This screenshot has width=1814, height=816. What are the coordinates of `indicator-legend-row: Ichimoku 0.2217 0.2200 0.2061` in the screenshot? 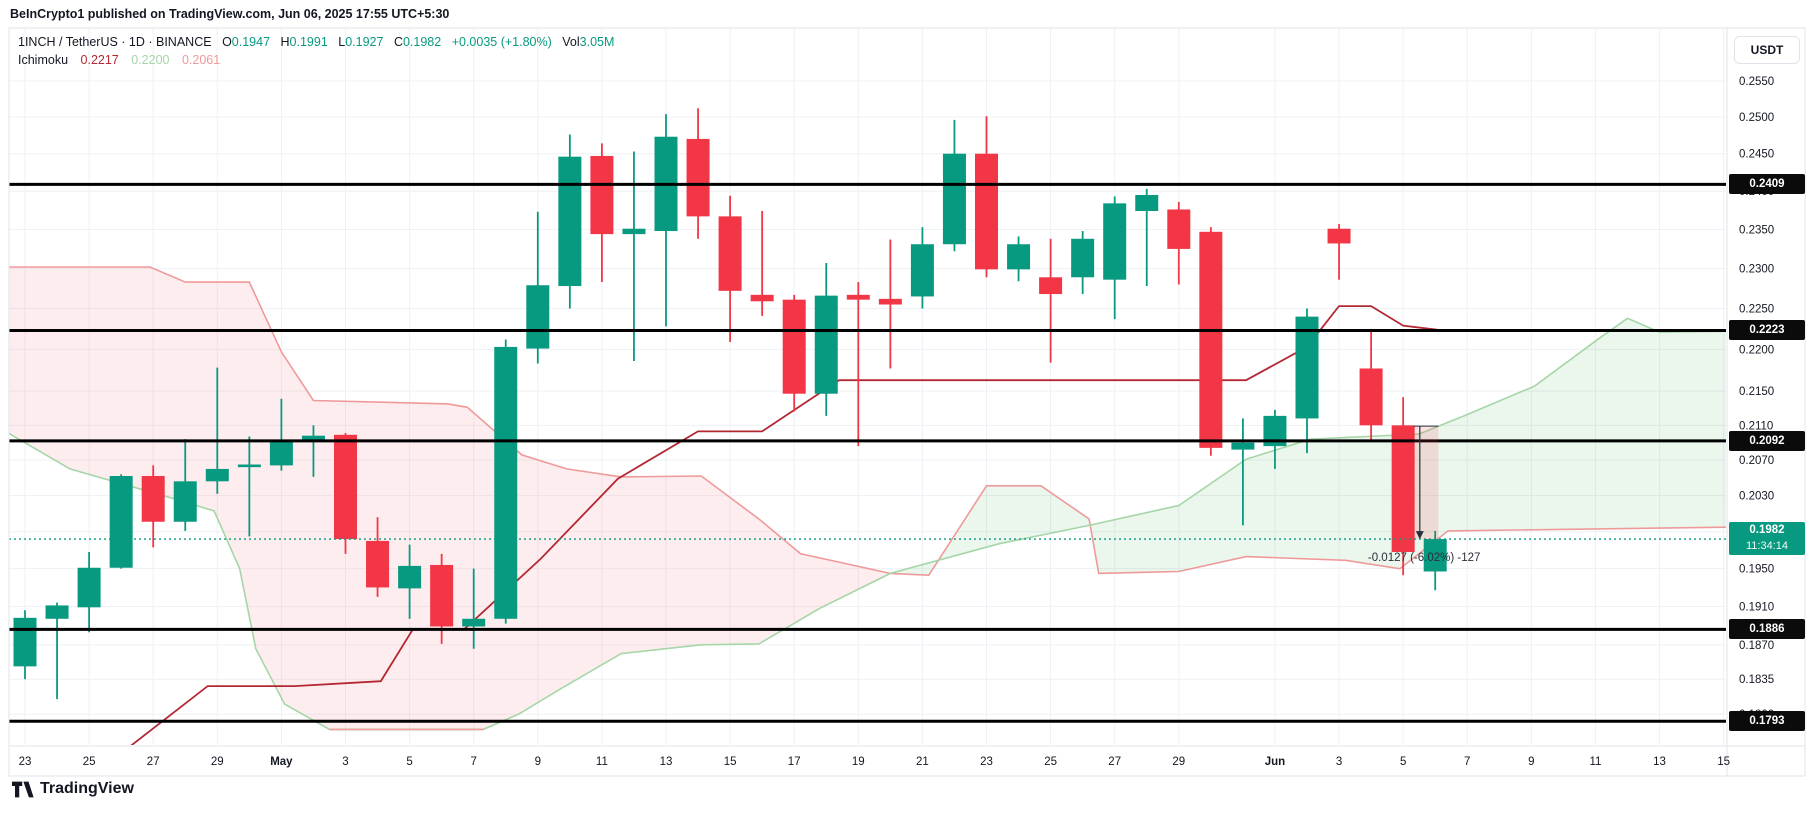 It's located at (316, 60).